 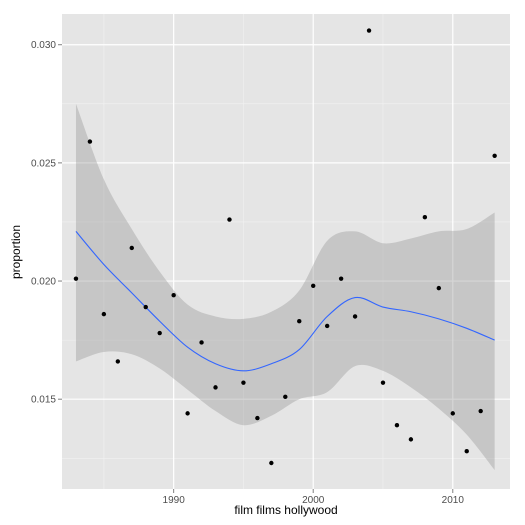 I want to click on x-tick-label: 1990, so click(x=174, y=500).